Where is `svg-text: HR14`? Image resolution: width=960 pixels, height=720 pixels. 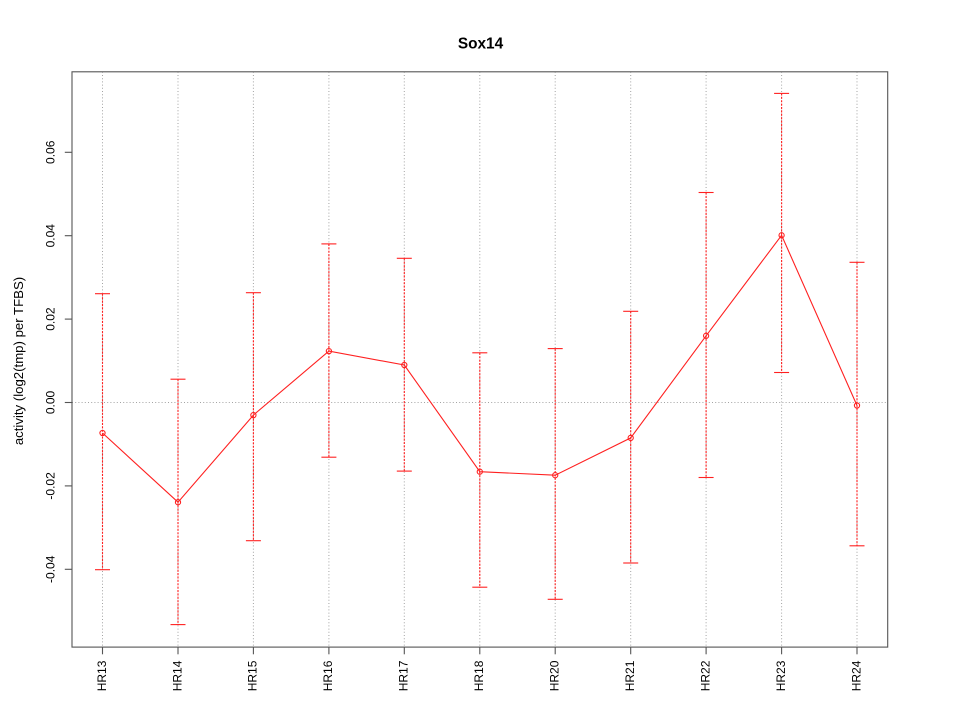 svg-text: HR14 is located at coordinates (177, 675).